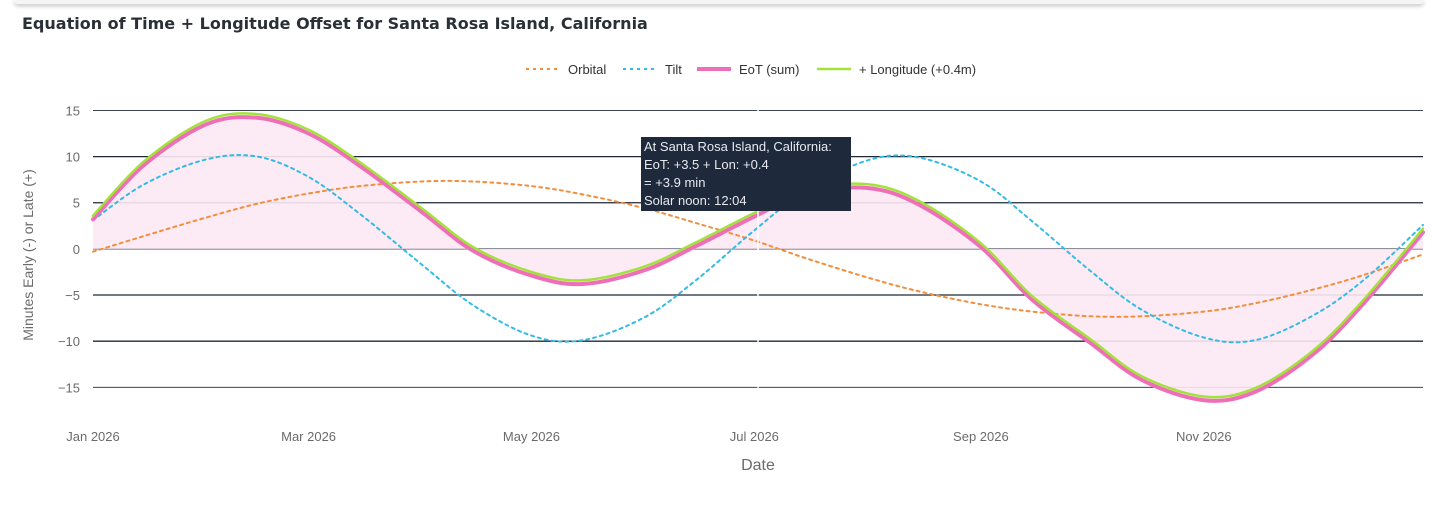 The height and width of the screenshot is (512, 1444). Describe the element at coordinates (73, 110) in the screenshot. I see `y-tick-label: 15` at that location.